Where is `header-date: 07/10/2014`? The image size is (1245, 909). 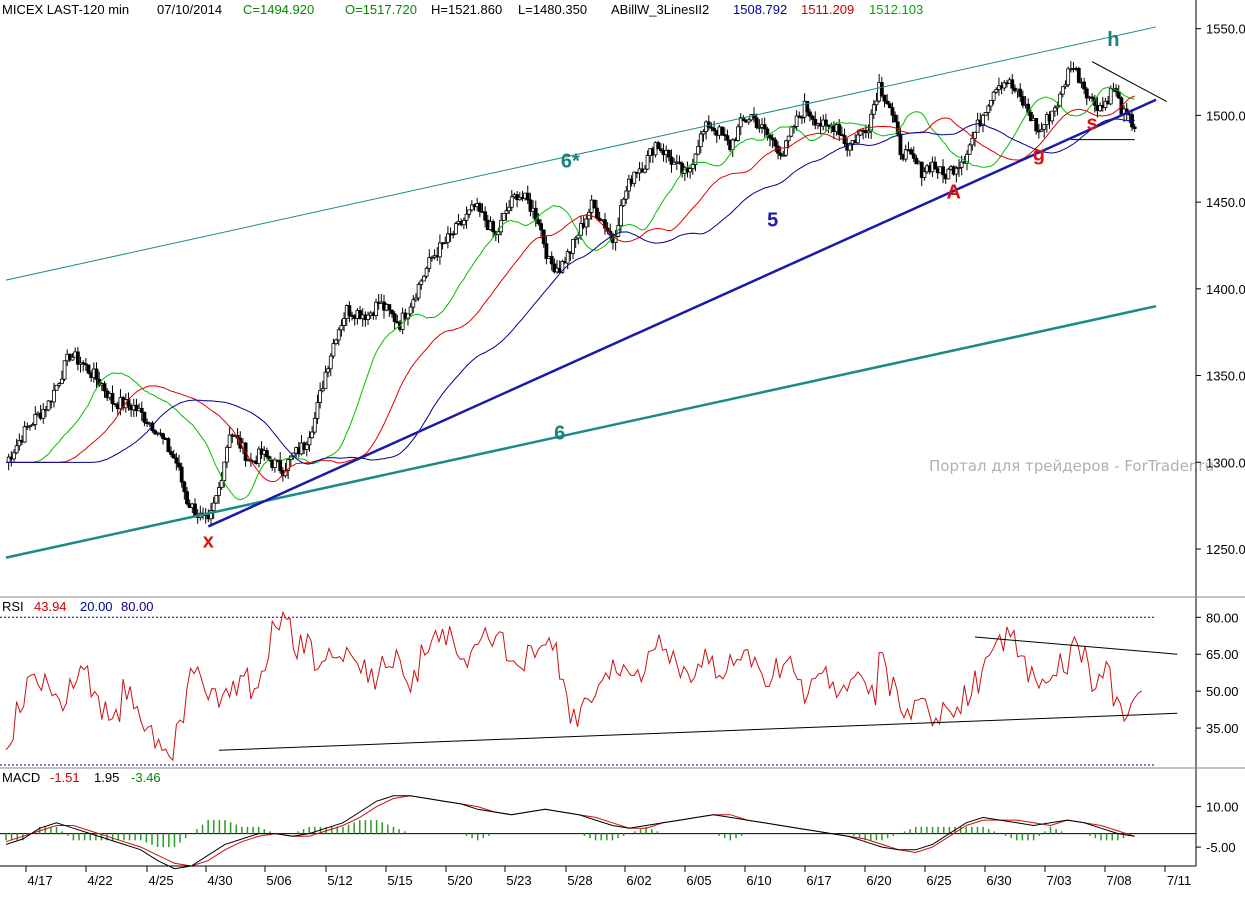
header-date: 07/10/2014 is located at coordinates (189, 9).